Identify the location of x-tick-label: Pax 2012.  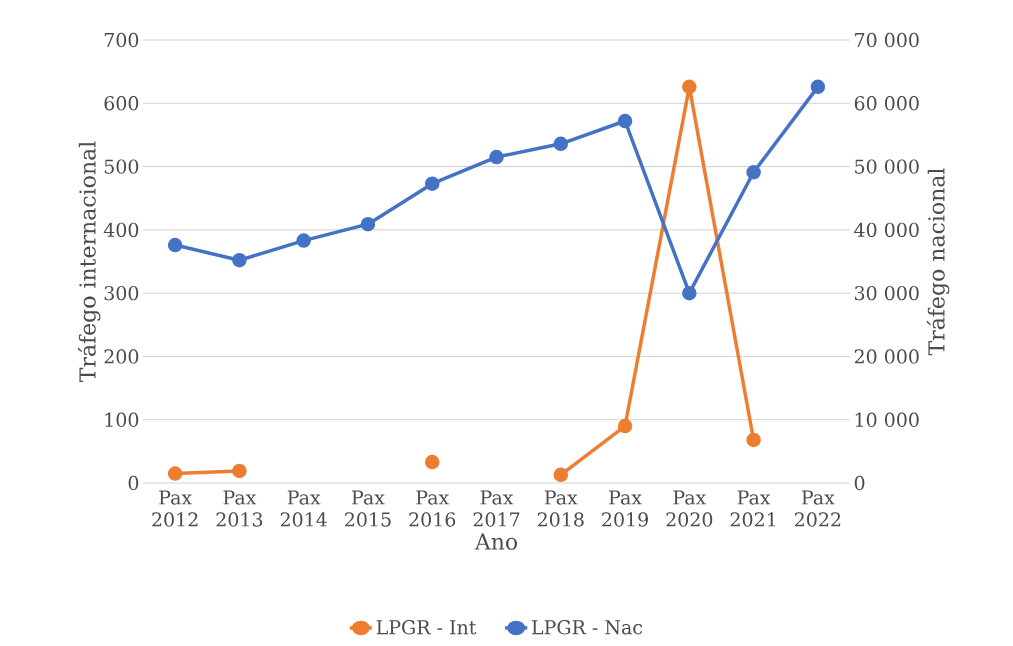
(175, 508).